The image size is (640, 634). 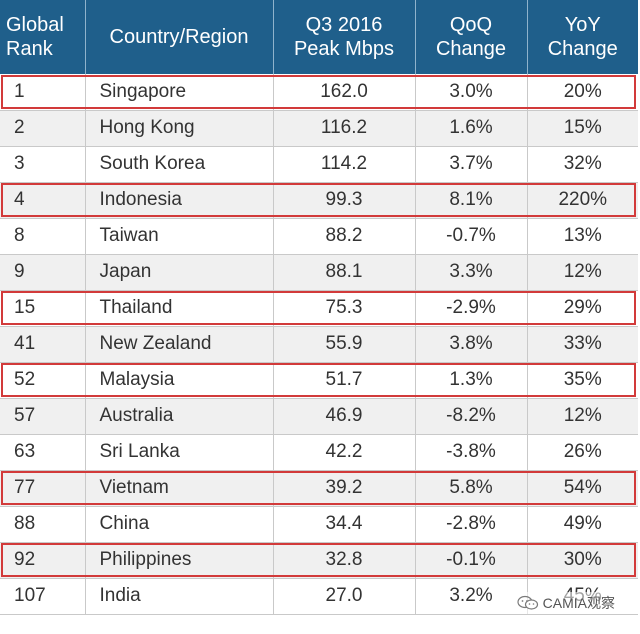 I want to click on cell-country: New Zealand, so click(x=179, y=344).